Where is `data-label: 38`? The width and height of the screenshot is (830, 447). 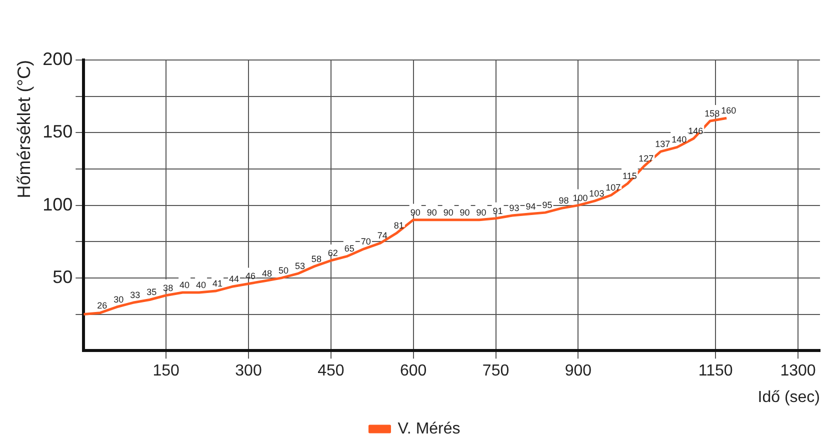
data-label: 38 is located at coordinates (168, 287).